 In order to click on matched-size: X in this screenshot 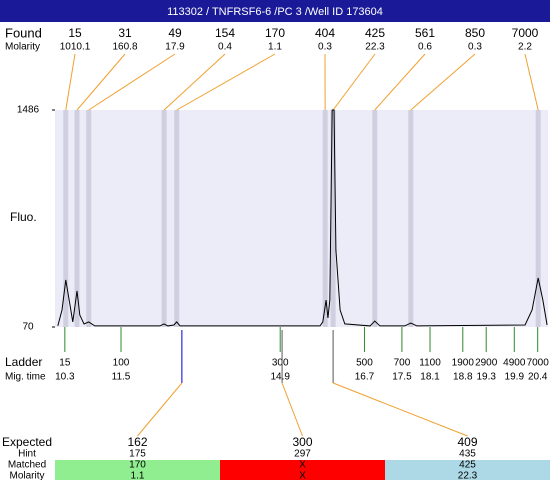, I will do `click(302, 465)`.